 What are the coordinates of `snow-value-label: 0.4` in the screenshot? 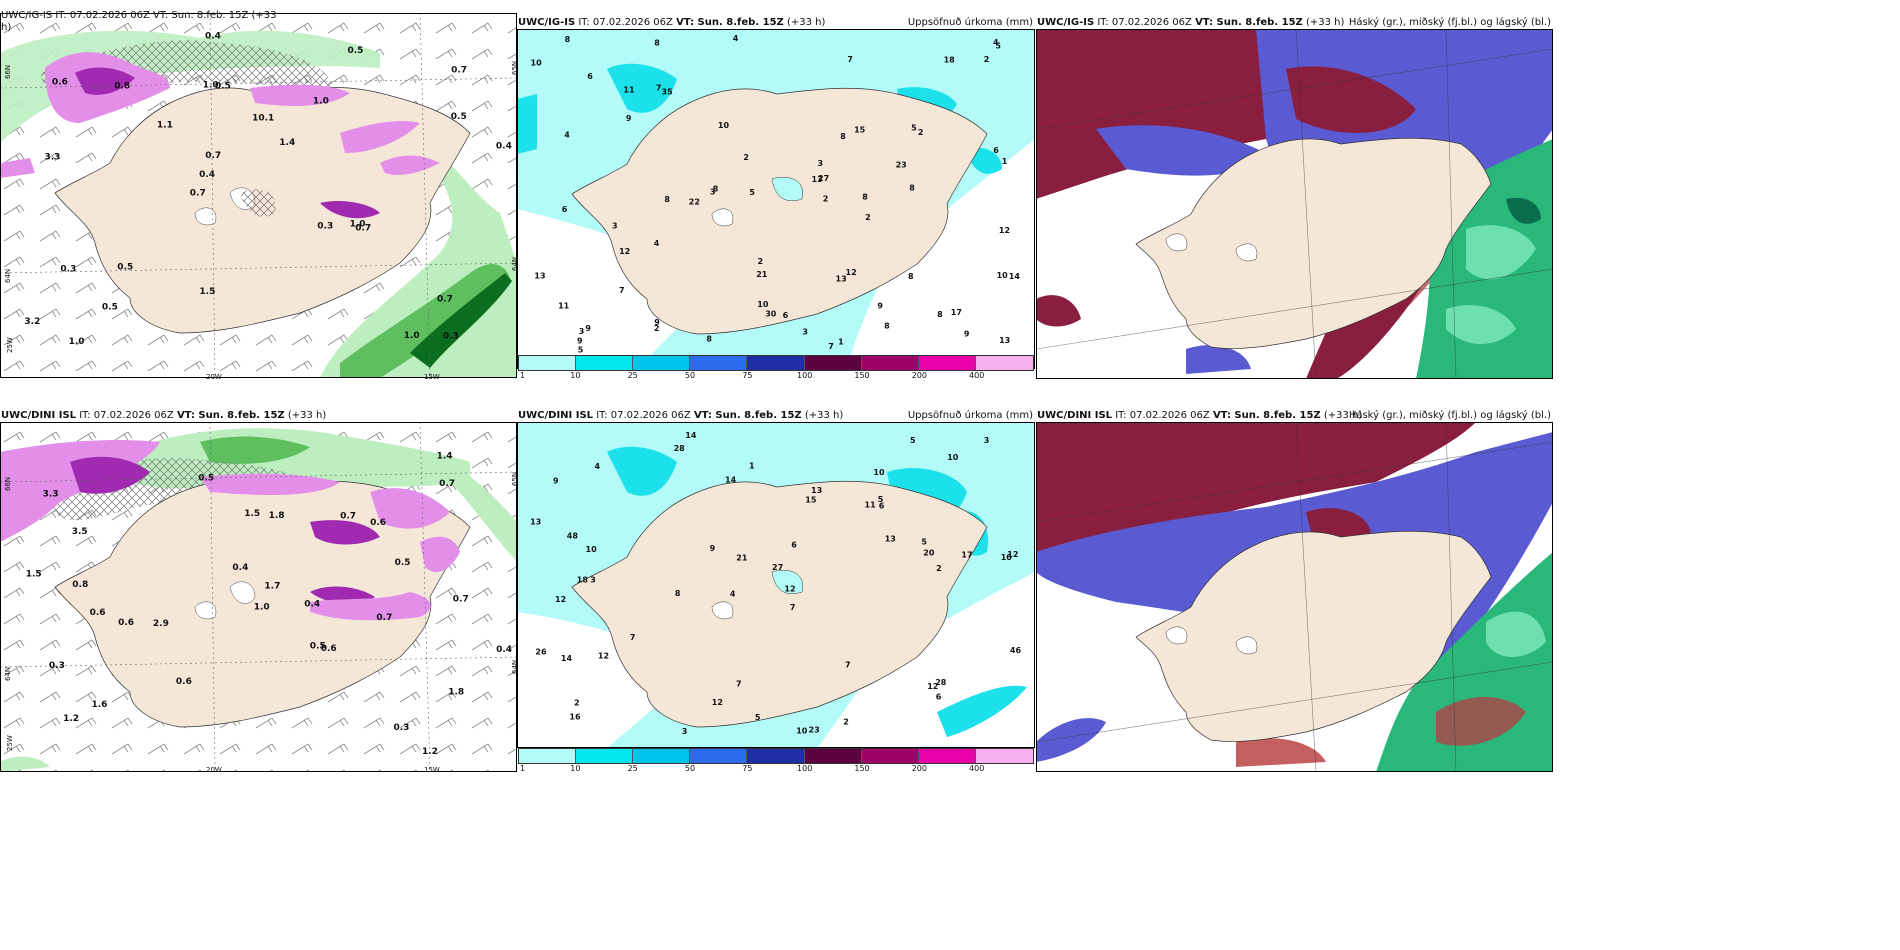 It's located at (240, 568).